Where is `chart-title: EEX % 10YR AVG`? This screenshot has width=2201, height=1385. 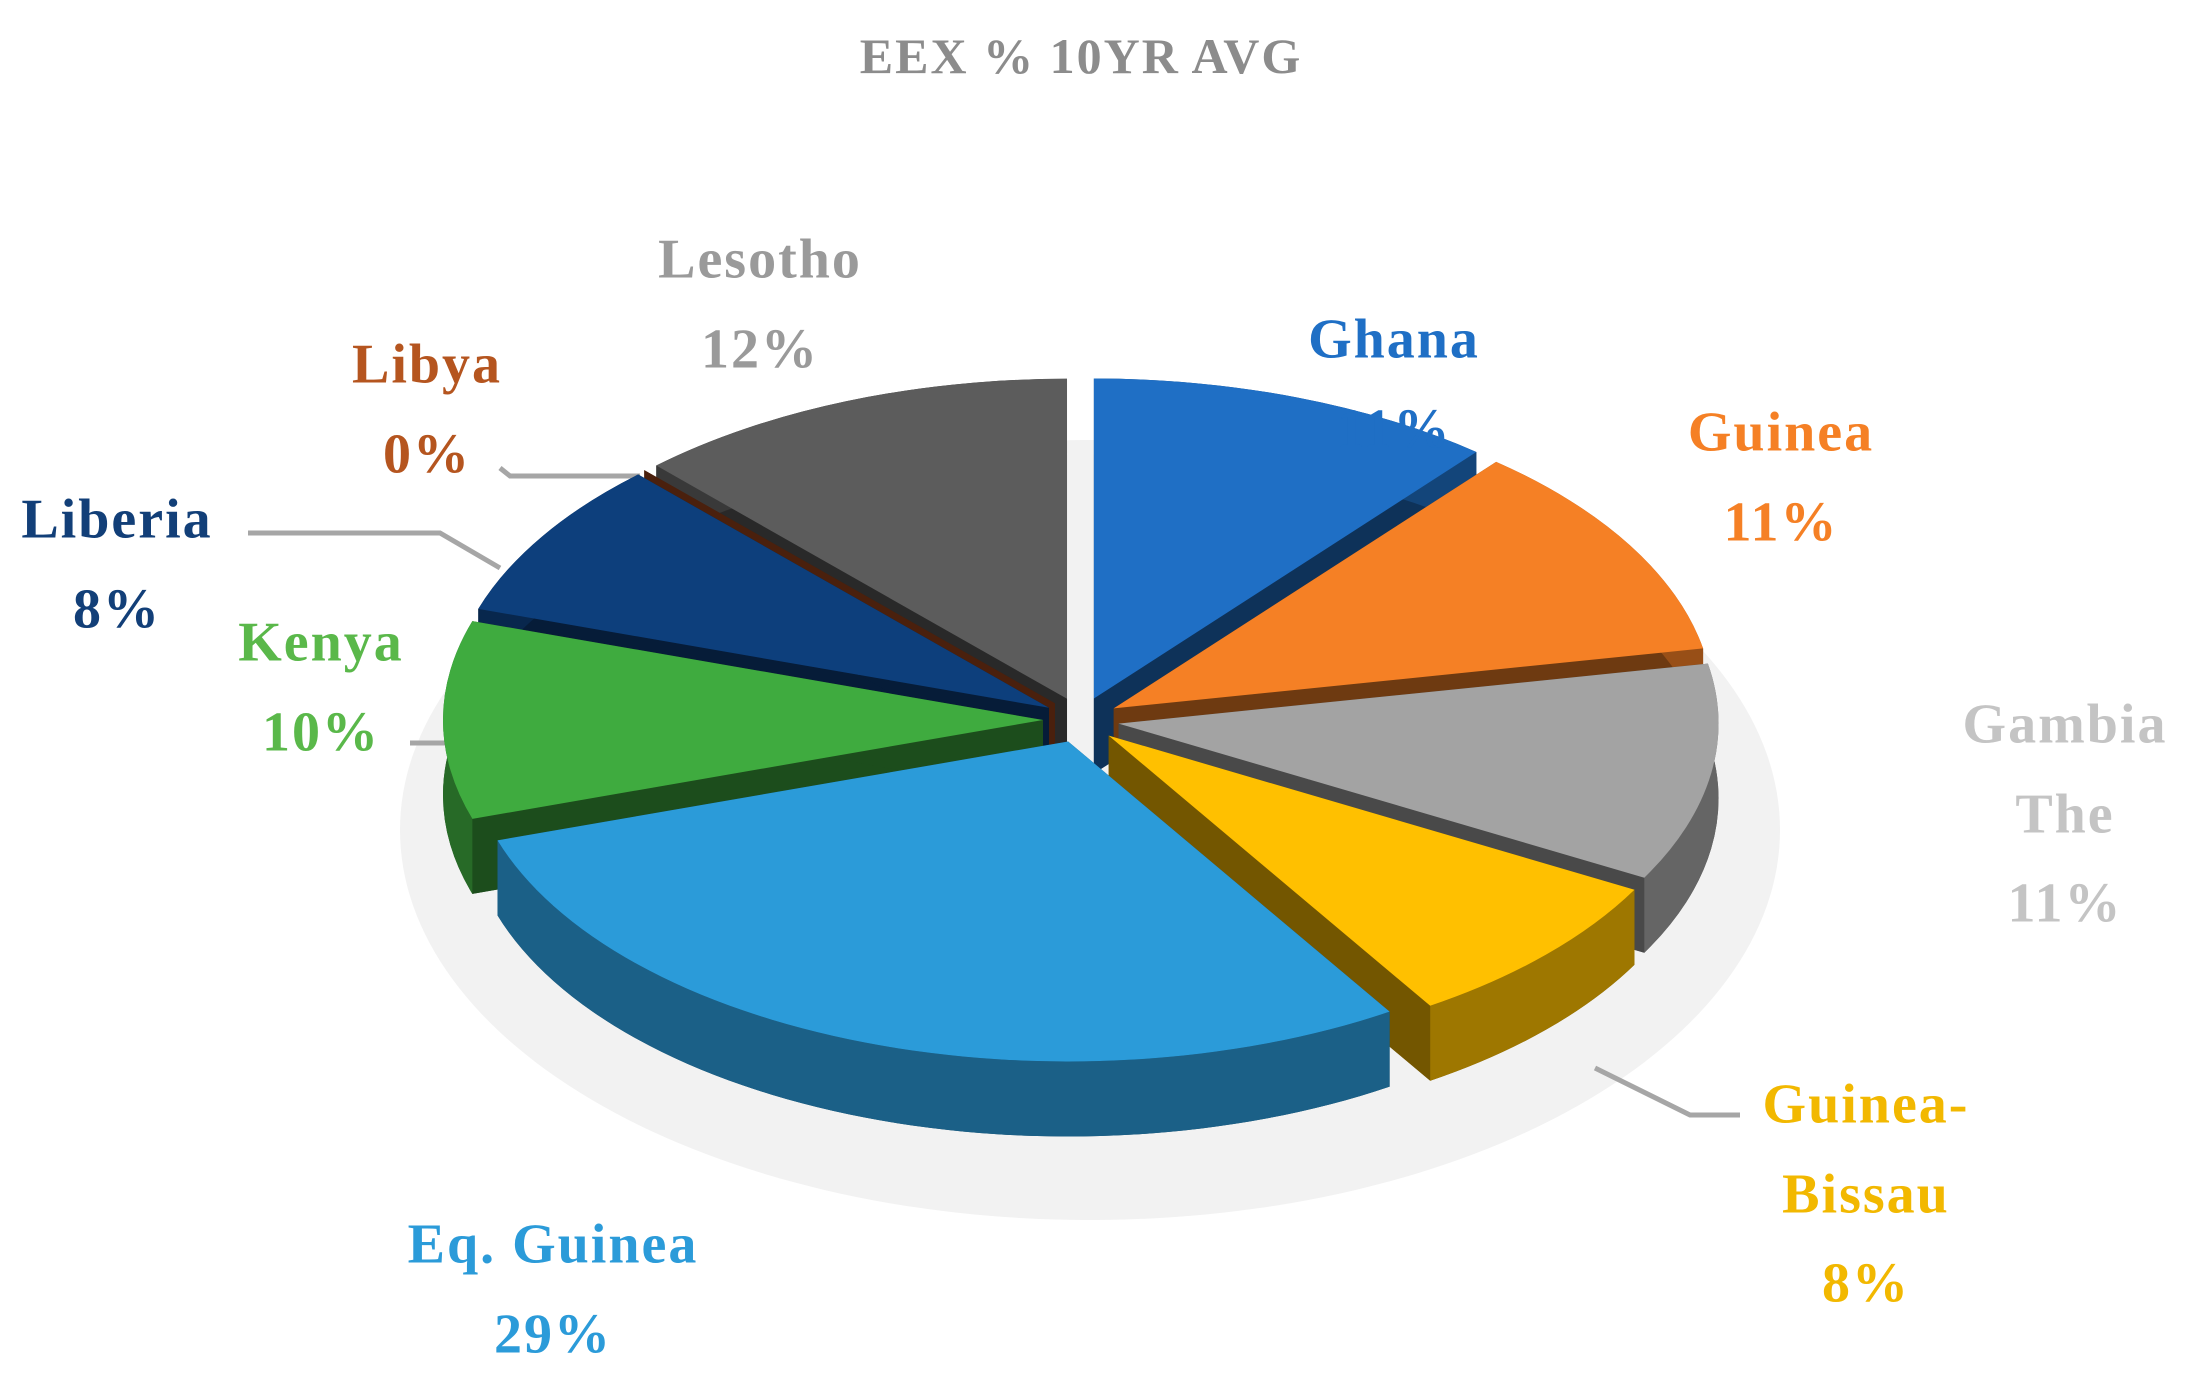
chart-title: EEX % 10YR AVG is located at coordinates (1081, 56).